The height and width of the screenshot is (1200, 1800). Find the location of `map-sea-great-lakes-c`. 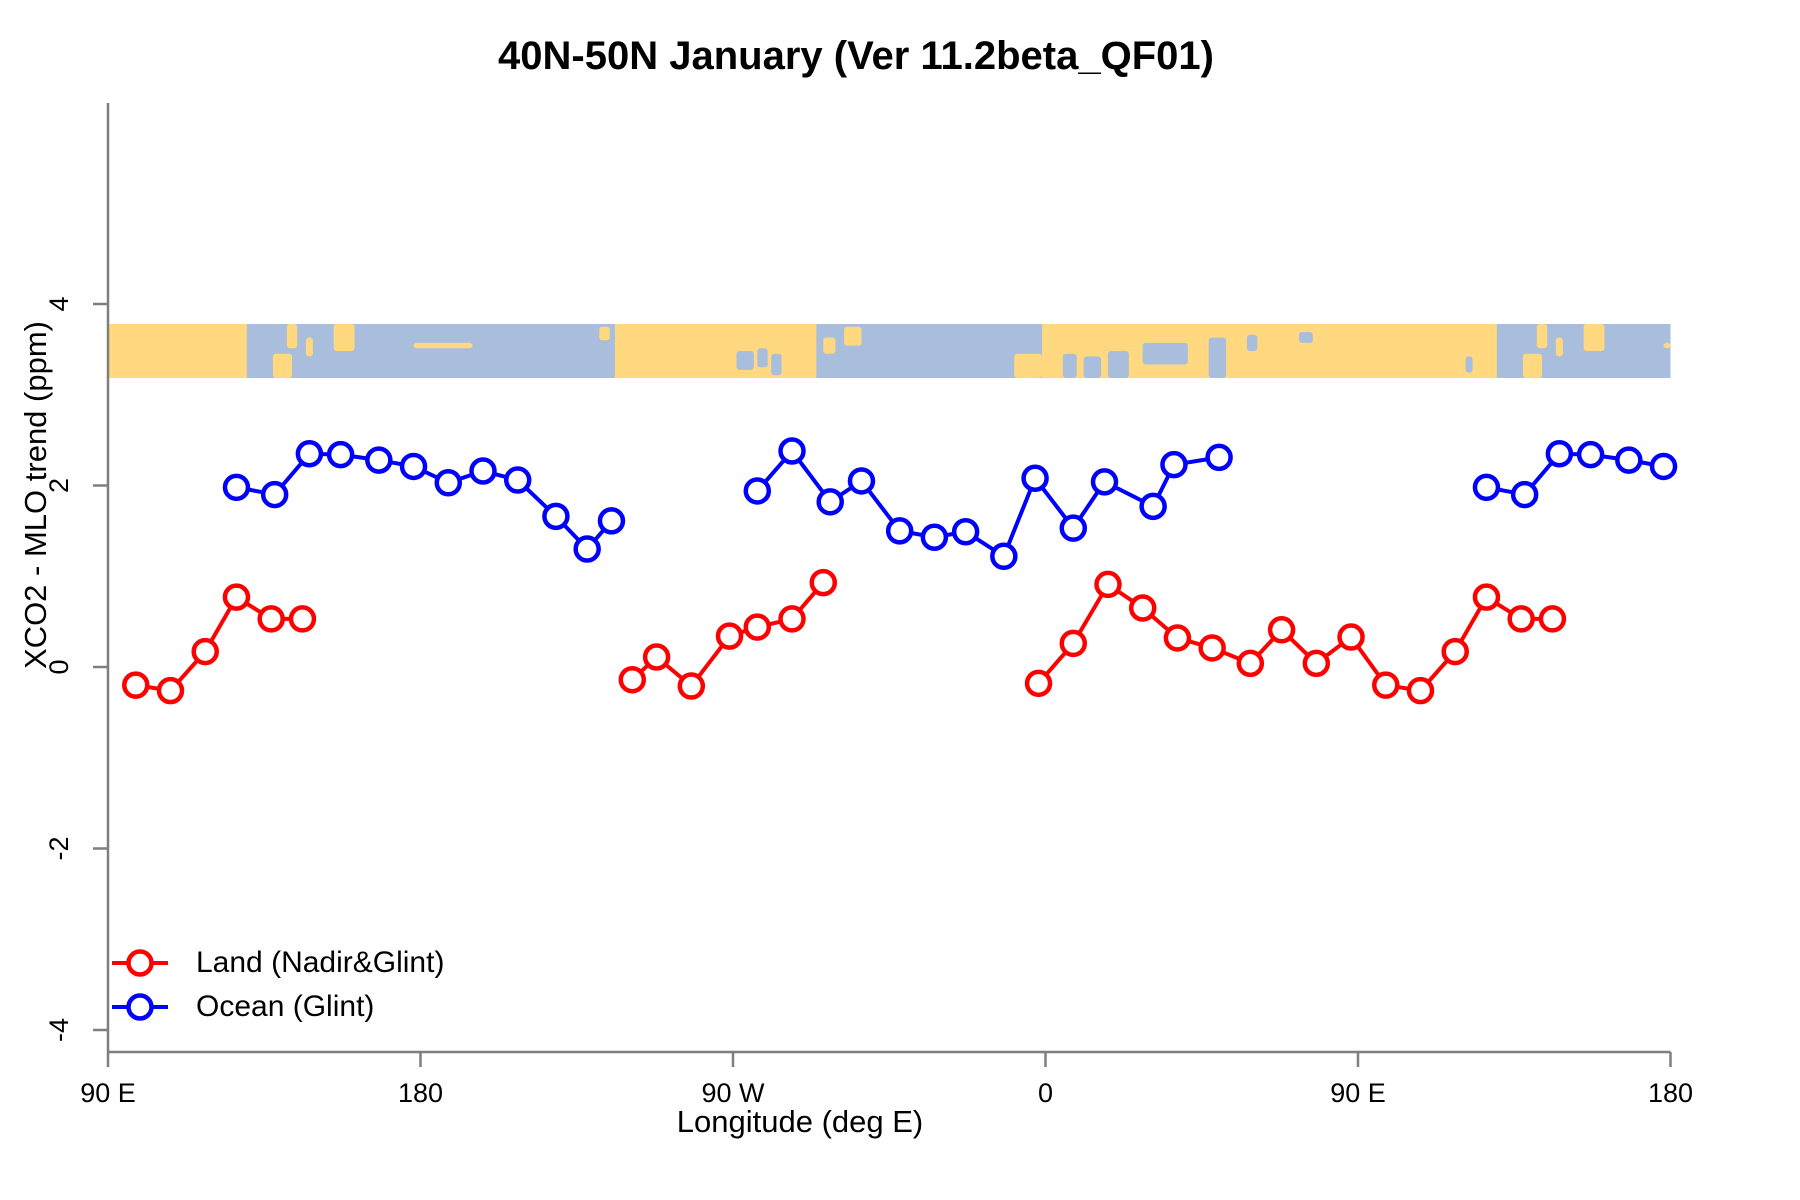

map-sea-great-lakes-c is located at coordinates (776, 364).